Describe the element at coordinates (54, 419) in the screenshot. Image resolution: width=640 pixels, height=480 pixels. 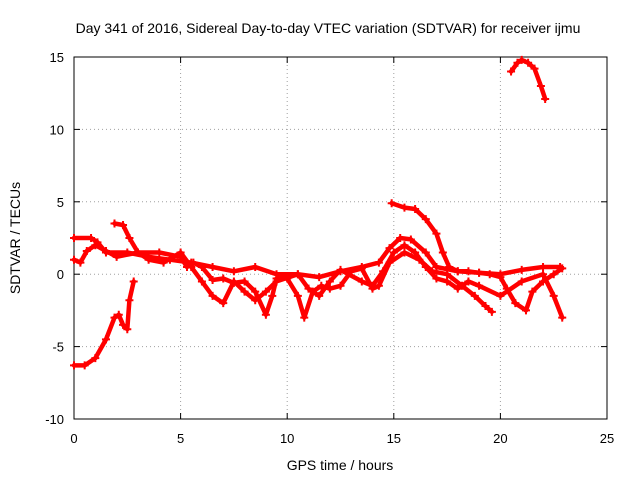
I see `y-tick-label: -10` at that location.